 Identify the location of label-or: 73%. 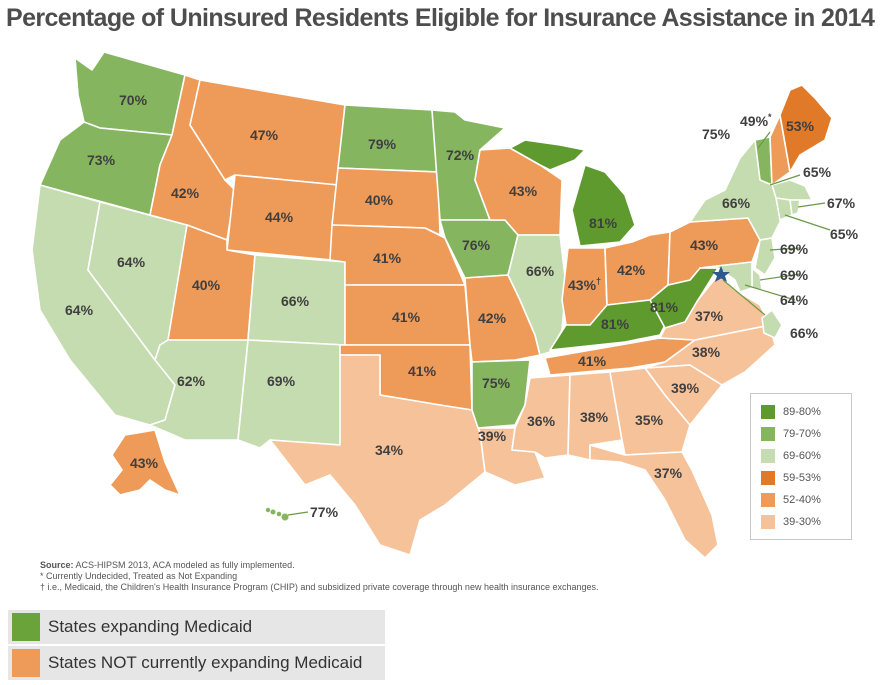
(101, 160).